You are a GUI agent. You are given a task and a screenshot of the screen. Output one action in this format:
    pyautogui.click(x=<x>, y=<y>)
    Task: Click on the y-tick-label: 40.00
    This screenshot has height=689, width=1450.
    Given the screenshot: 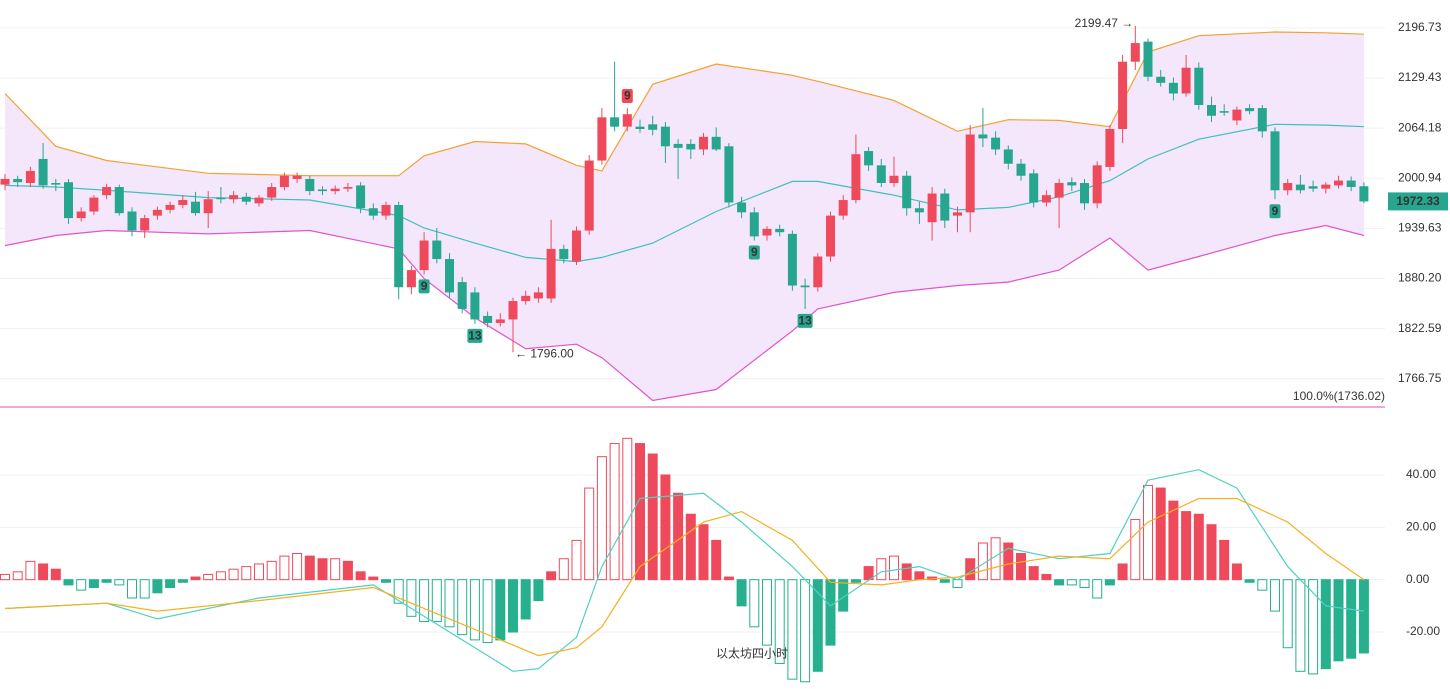 What is the action you would take?
    pyautogui.click(x=1421, y=474)
    